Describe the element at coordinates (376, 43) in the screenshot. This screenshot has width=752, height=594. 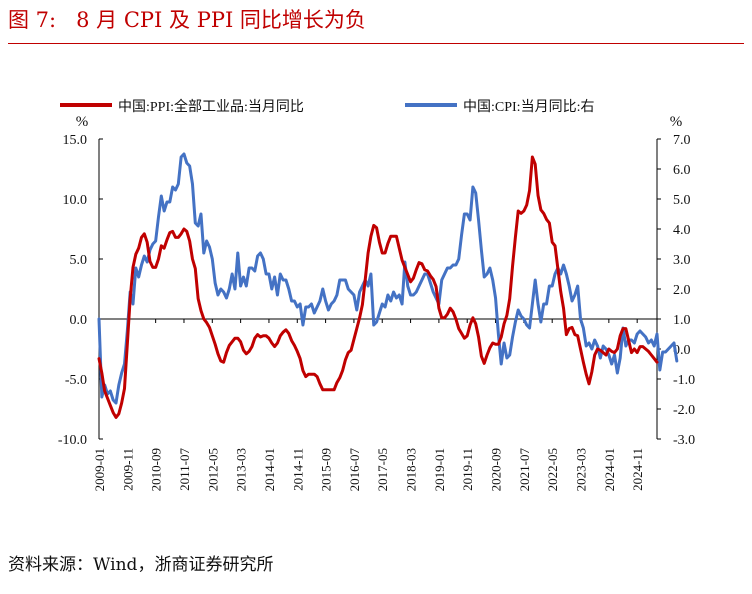
I see `title-rule` at that location.